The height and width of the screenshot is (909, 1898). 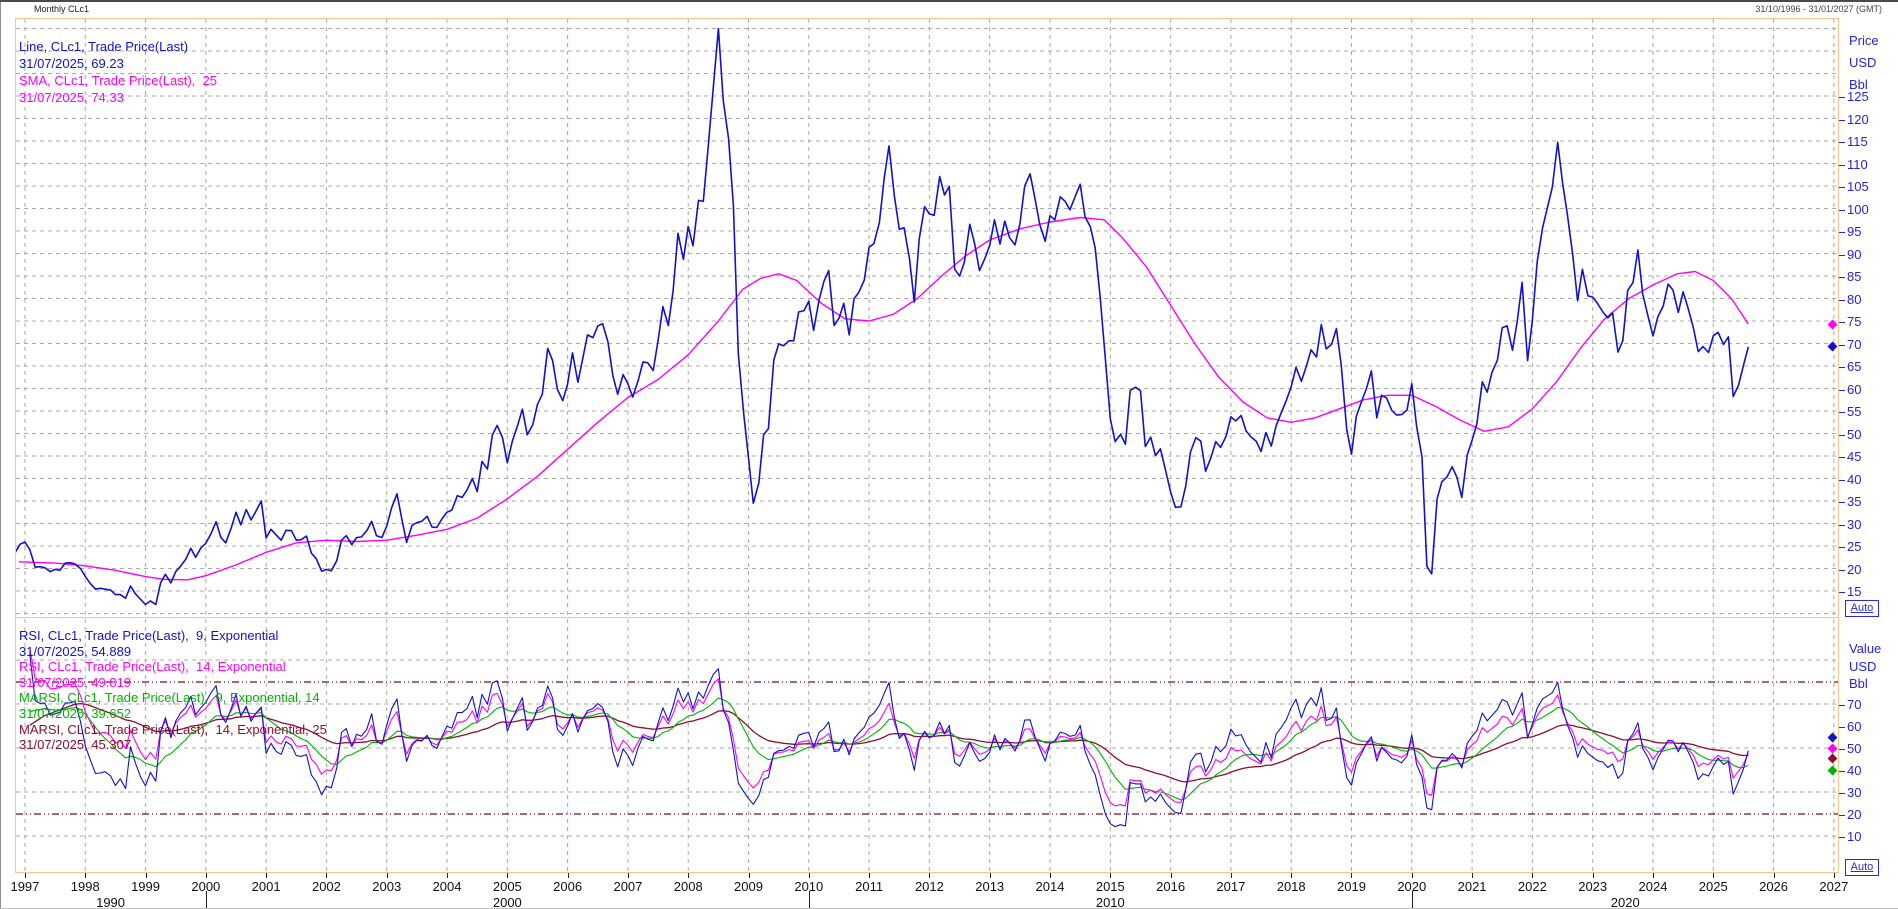 I want to click on value-axis-tick: 70, so click(x=1850, y=704).